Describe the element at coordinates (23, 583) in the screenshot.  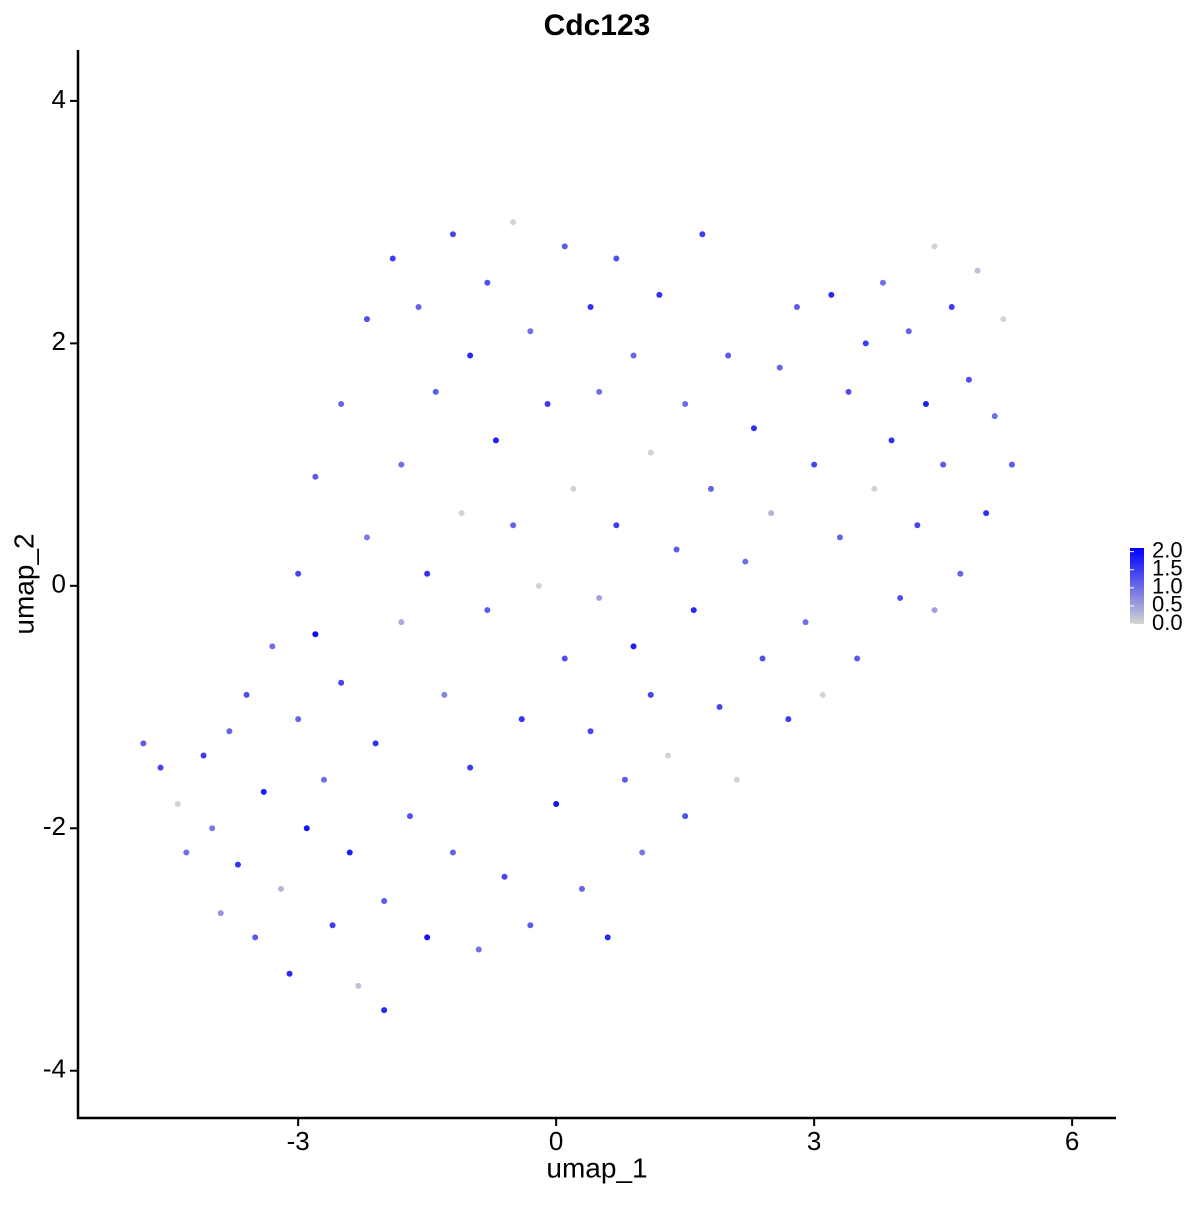
I see `y-axis-title: umap_2` at that location.